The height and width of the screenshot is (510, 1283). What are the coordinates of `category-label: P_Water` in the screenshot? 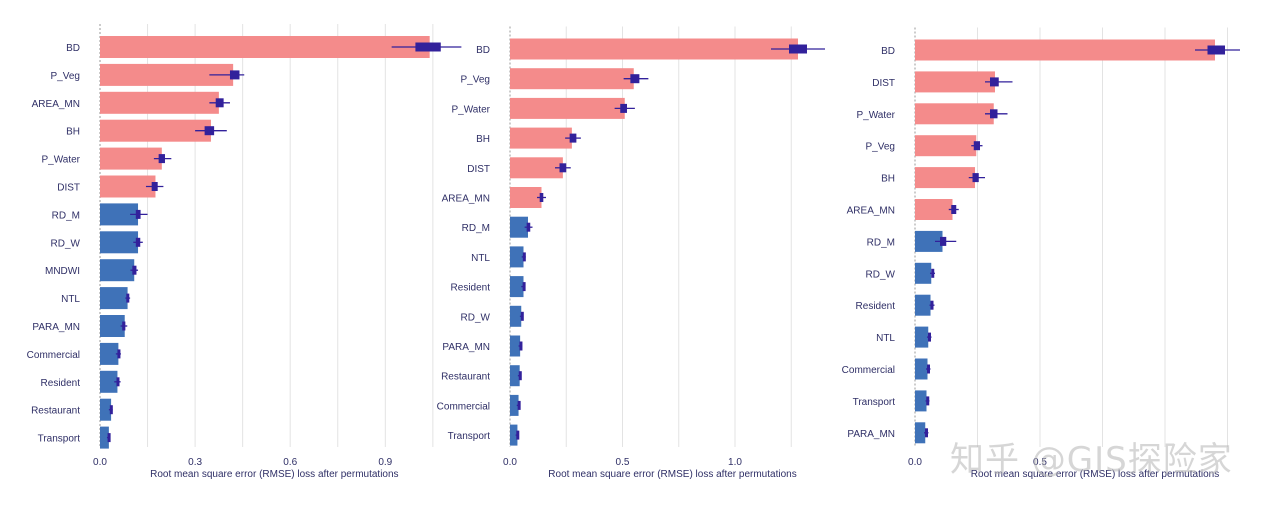 It's located at (470, 109).